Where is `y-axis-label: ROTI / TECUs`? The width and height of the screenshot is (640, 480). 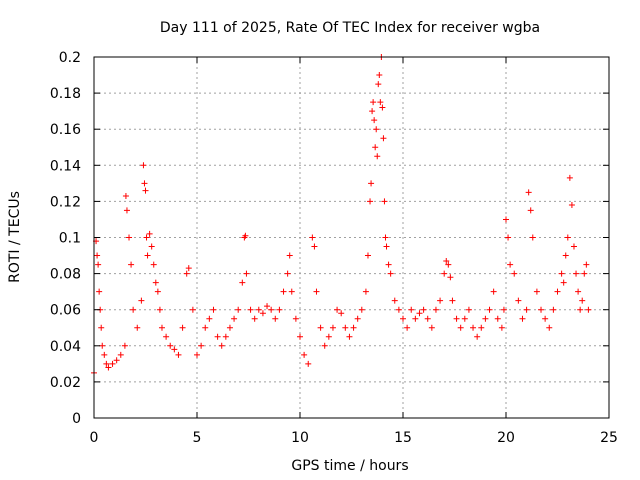 y-axis-label: ROTI / TECUs is located at coordinates (15, 237).